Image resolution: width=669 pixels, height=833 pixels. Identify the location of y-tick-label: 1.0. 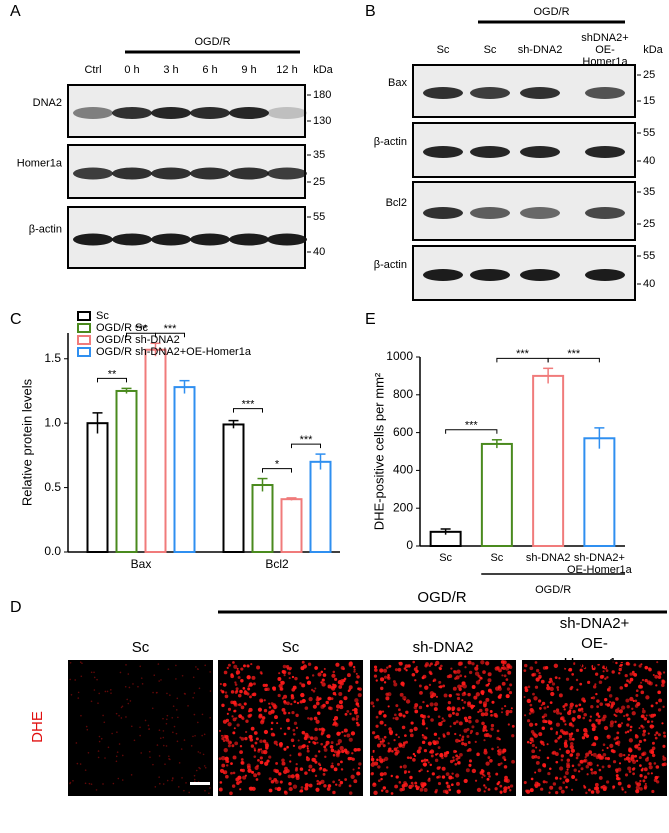
(52, 422).